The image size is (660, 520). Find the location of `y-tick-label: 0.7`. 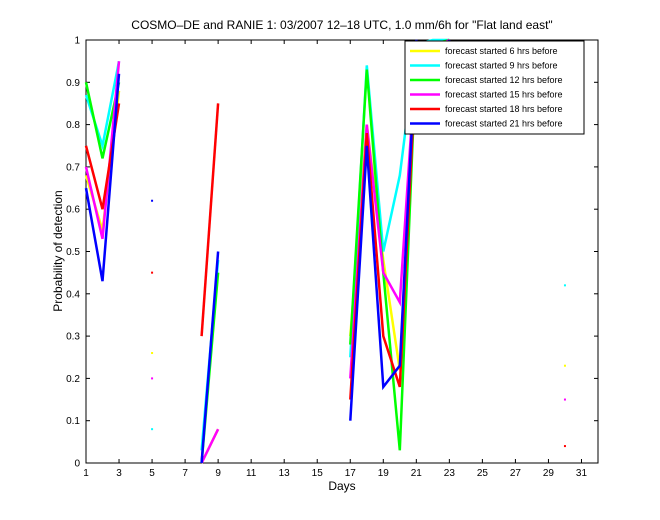

y-tick-label: 0.7 is located at coordinates (73, 167).